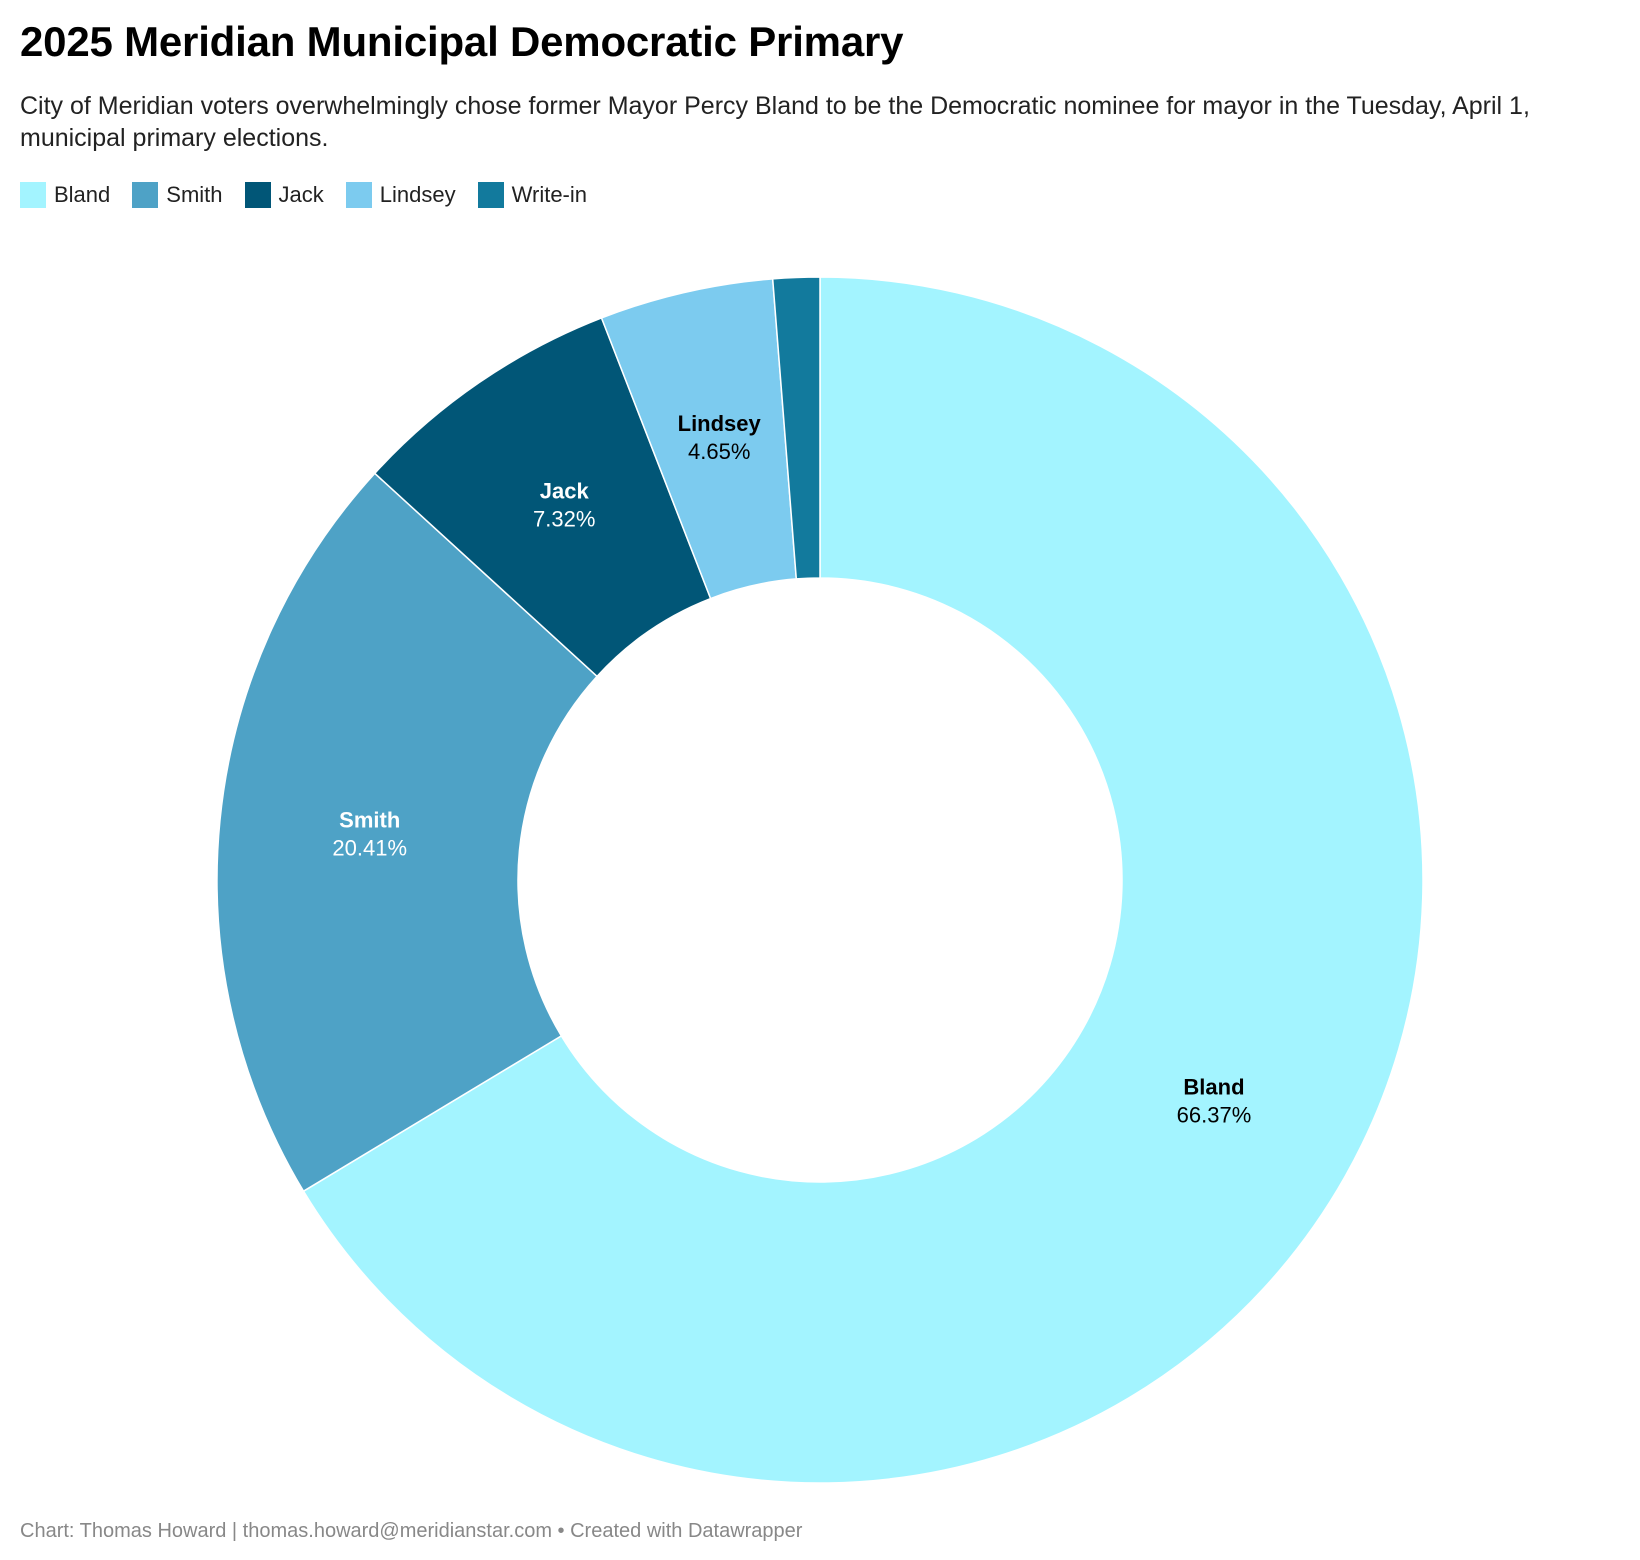 This screenshot has height=1560, width=1640. I want to click on legend-label: Jack, so click(301, 194).